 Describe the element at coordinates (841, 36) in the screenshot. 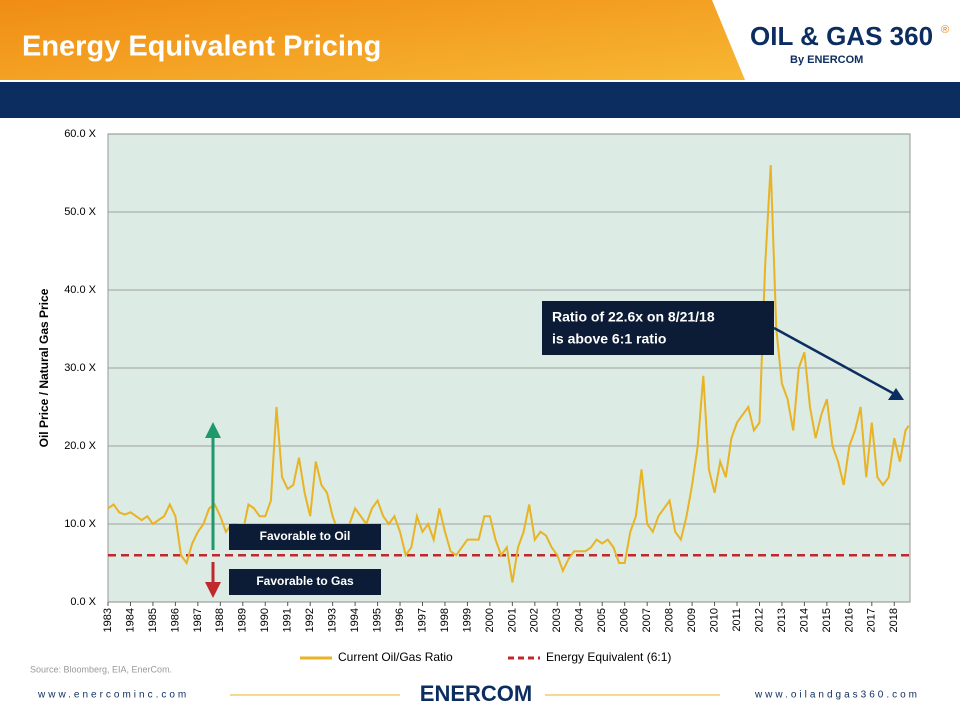

I see `logo: OIL & GAS 360` at that location.